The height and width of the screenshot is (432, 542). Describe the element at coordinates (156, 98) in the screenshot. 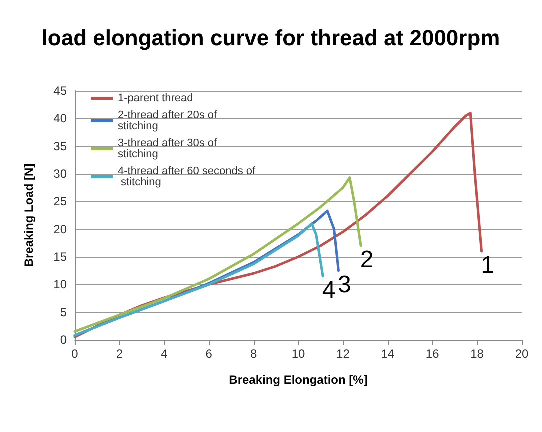

I see `legend-label: 1-parent thread` at that location.